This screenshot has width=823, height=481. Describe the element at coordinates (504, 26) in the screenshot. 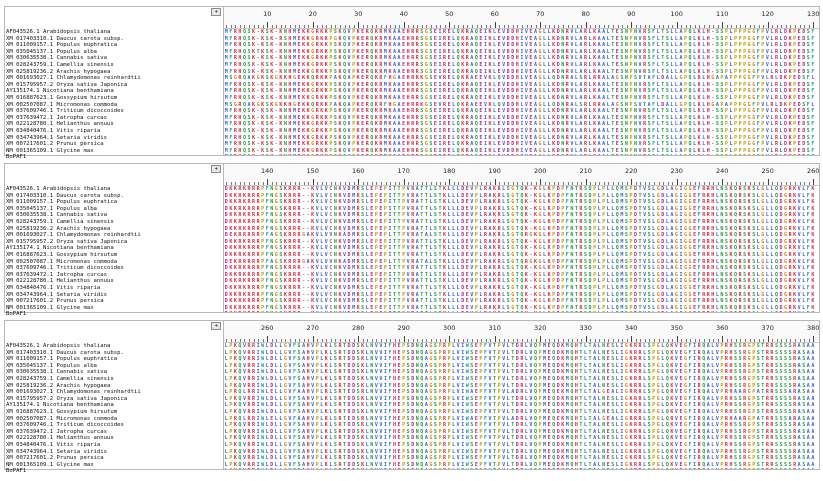

I see `ruler-minor-tick` at that location.